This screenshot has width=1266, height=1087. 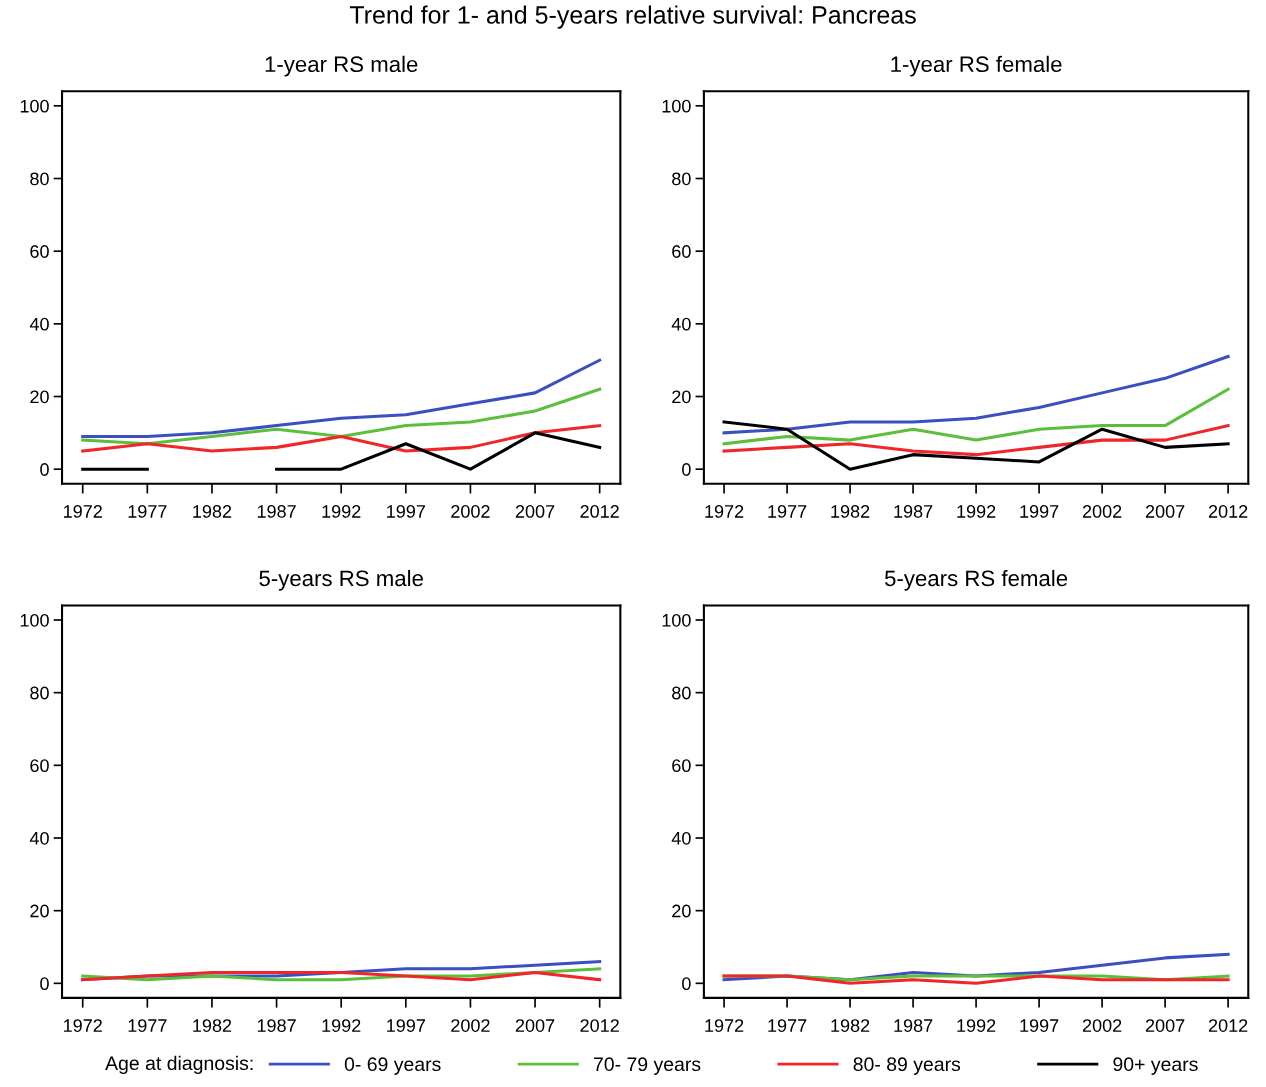 I want to click on legend-label: 0- 69 years, so click(x=392, y=1066).